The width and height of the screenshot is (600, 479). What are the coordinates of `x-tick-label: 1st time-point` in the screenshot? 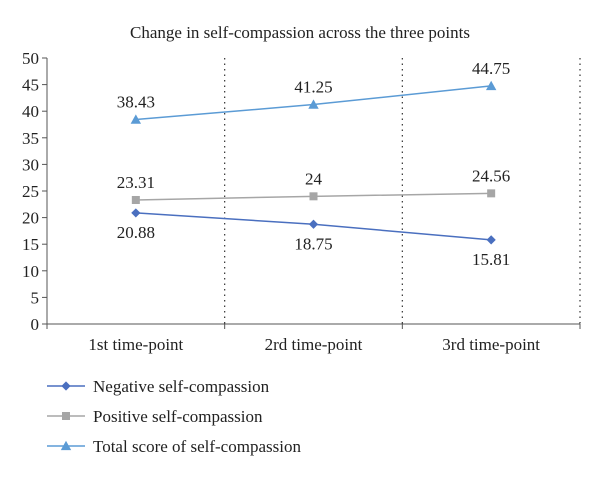 It's located at (135, 344).